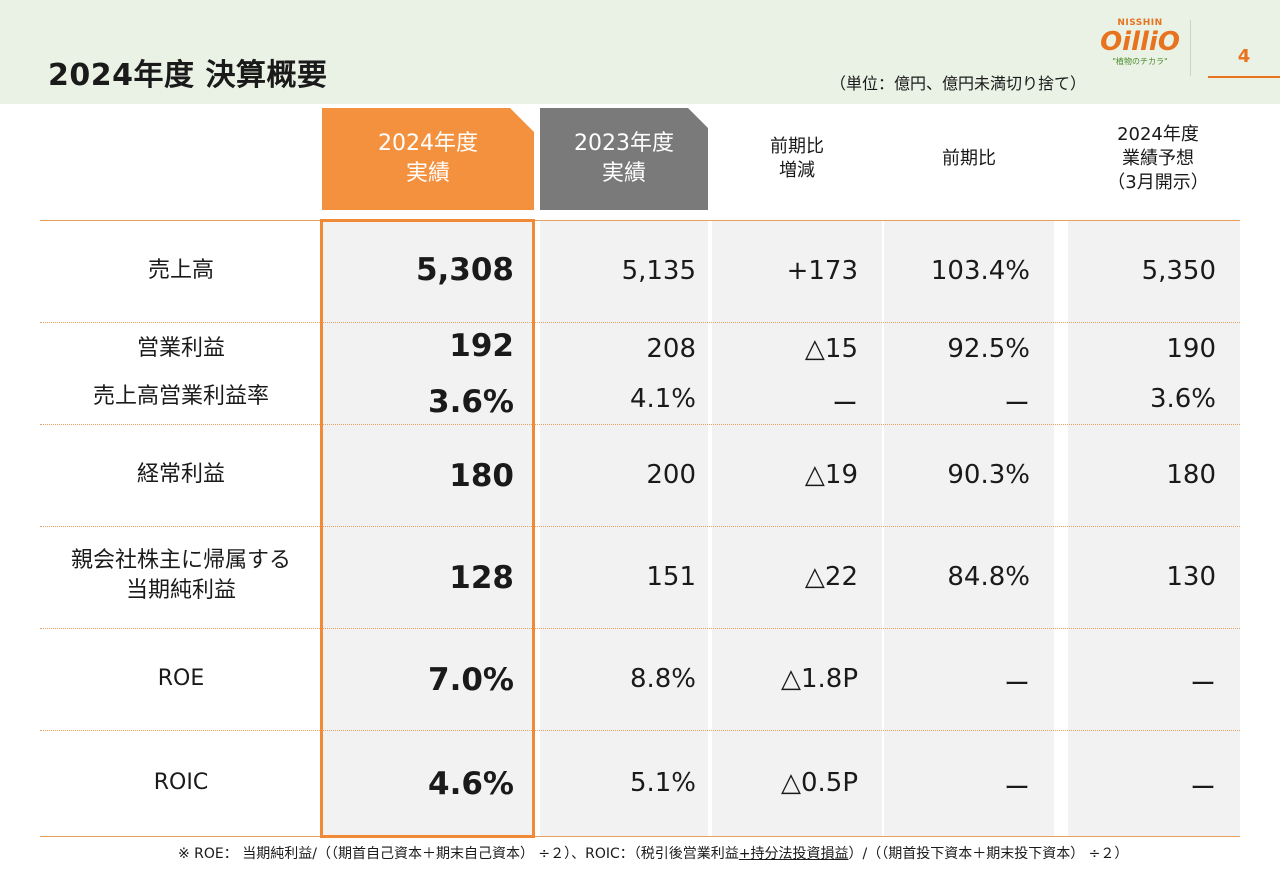  I want to click on cell-diff: +173, so click(822, 271).